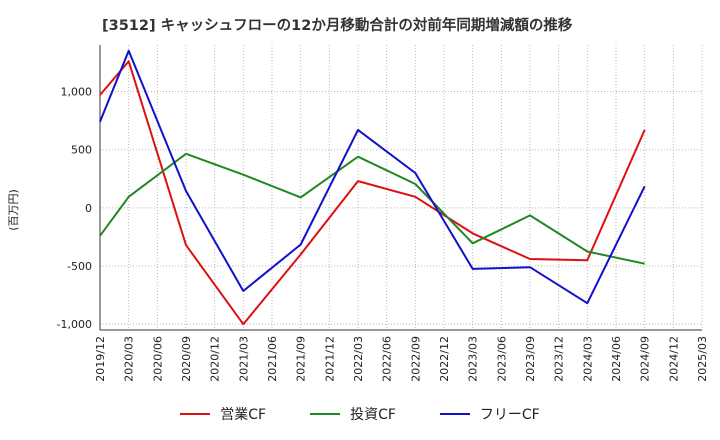  What do you see at coordinates (587, 359) in the screenshot?
I see `x-tick-label: 2024/03` at bounding box center [587, 359].